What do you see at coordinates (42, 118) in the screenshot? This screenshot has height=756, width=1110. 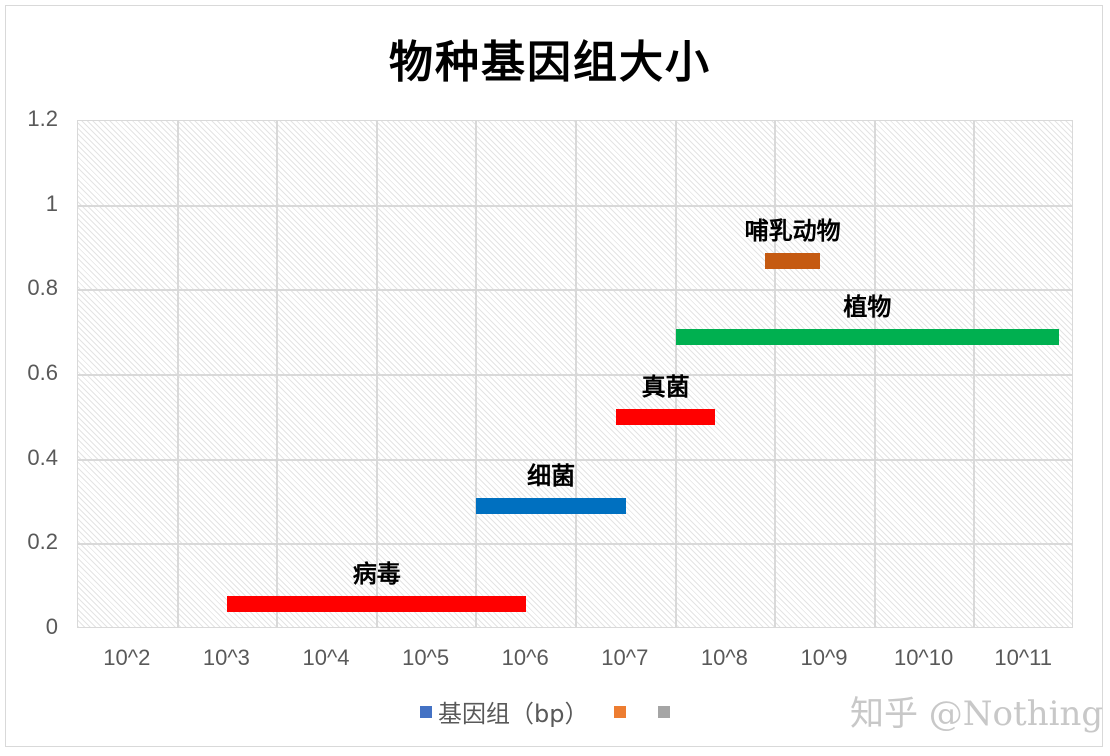 I see `y-tick-label: 1.2` at bounding box center [42, 118].